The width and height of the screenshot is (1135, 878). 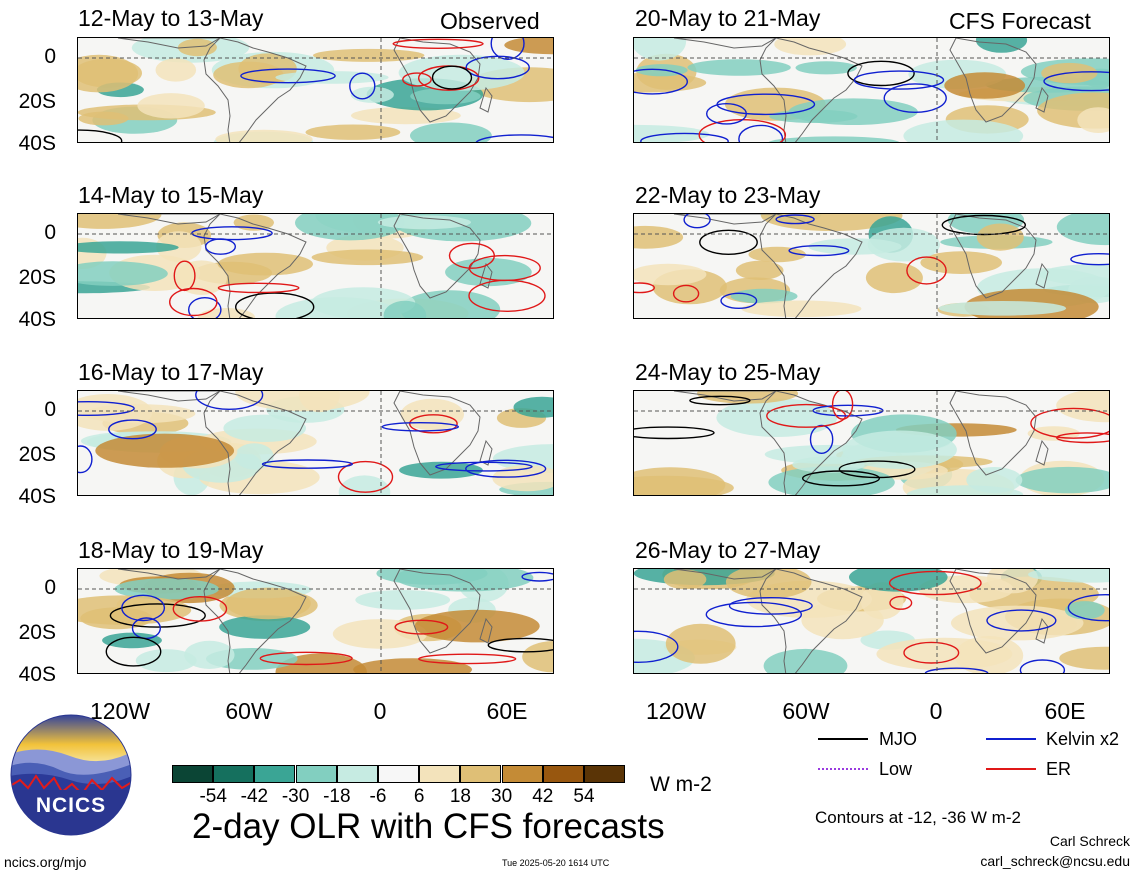 I want to click on panel-title-4: 22-May to 23-May, so click(x=728, y=195).